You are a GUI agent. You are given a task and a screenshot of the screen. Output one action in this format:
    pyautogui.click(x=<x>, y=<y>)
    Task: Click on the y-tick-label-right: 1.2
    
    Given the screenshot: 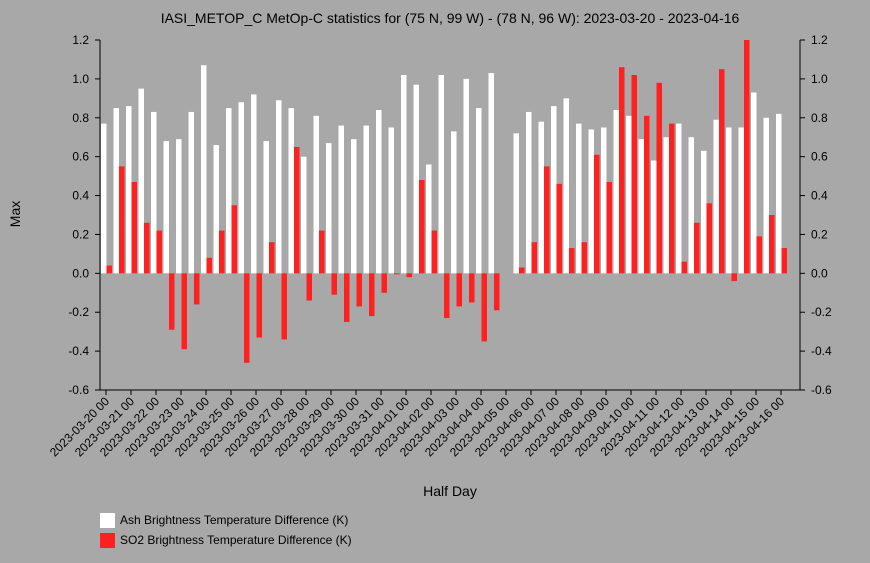 What is the action you would take?
    pyautogui.click(x=819, y=40)
    